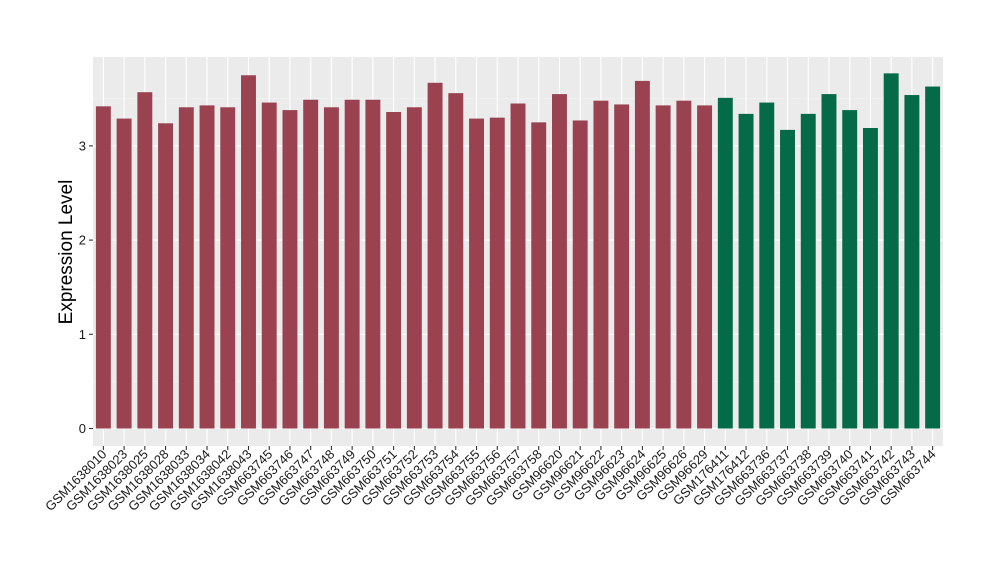  I want to click on y-tick-label: 1, so click(82, 334).